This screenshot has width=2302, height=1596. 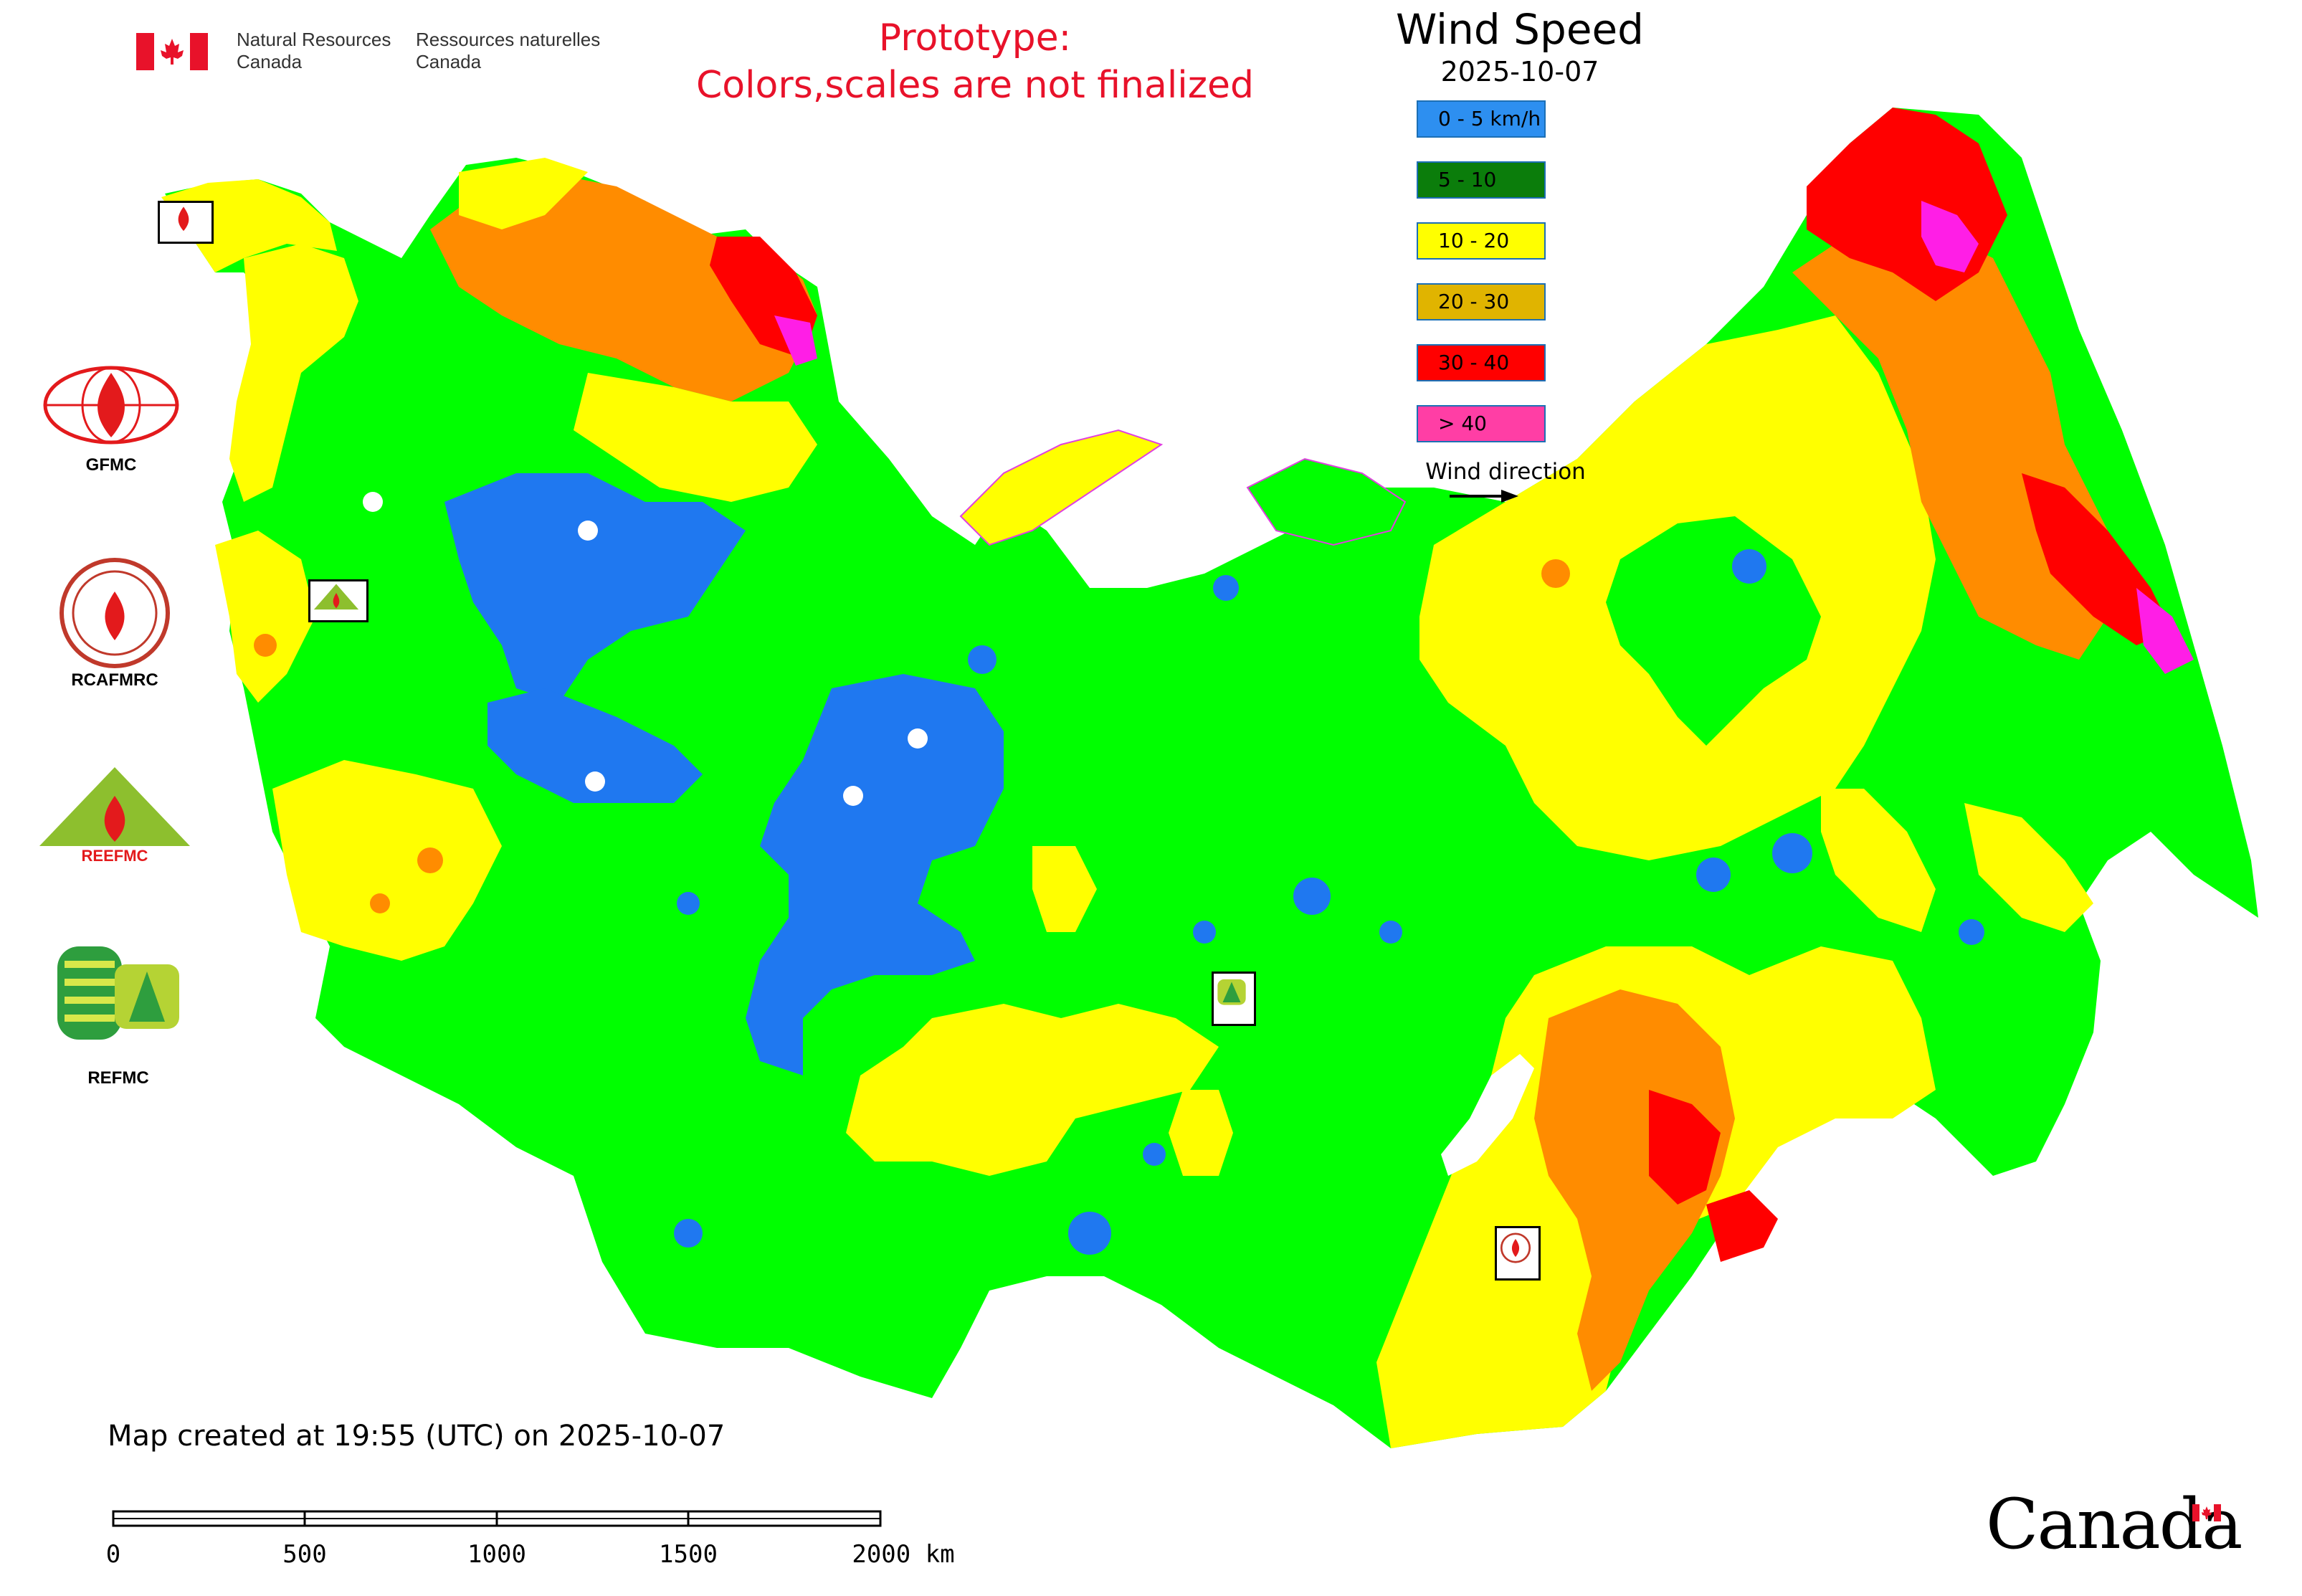 What do you see at coordinates (115, 613) in the screenshot?
I see `rcafmrc-logo-icon` at bounding box center [115, 613].